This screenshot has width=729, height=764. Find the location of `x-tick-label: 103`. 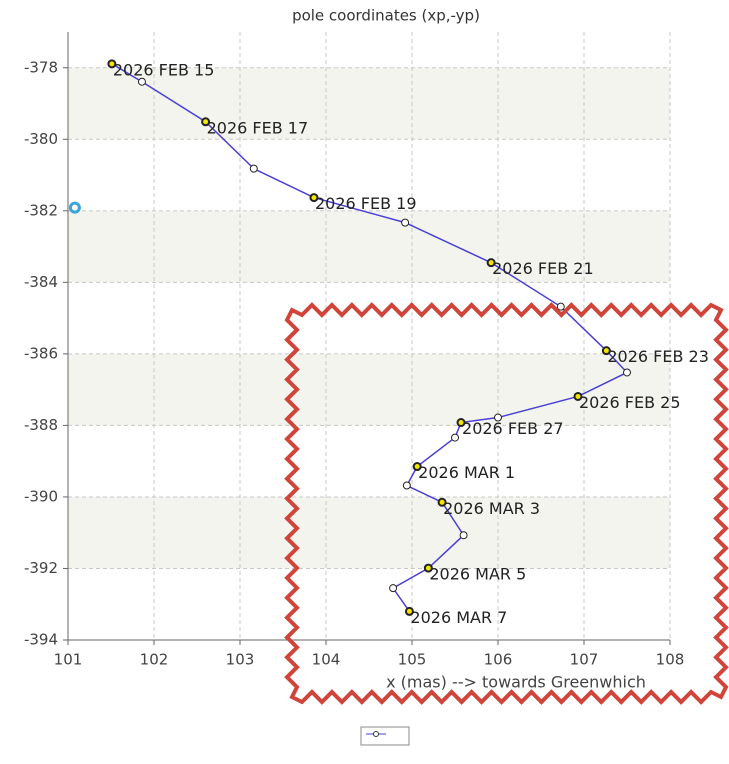

x-tick-label: 103 is located at coordinates (240, 660).